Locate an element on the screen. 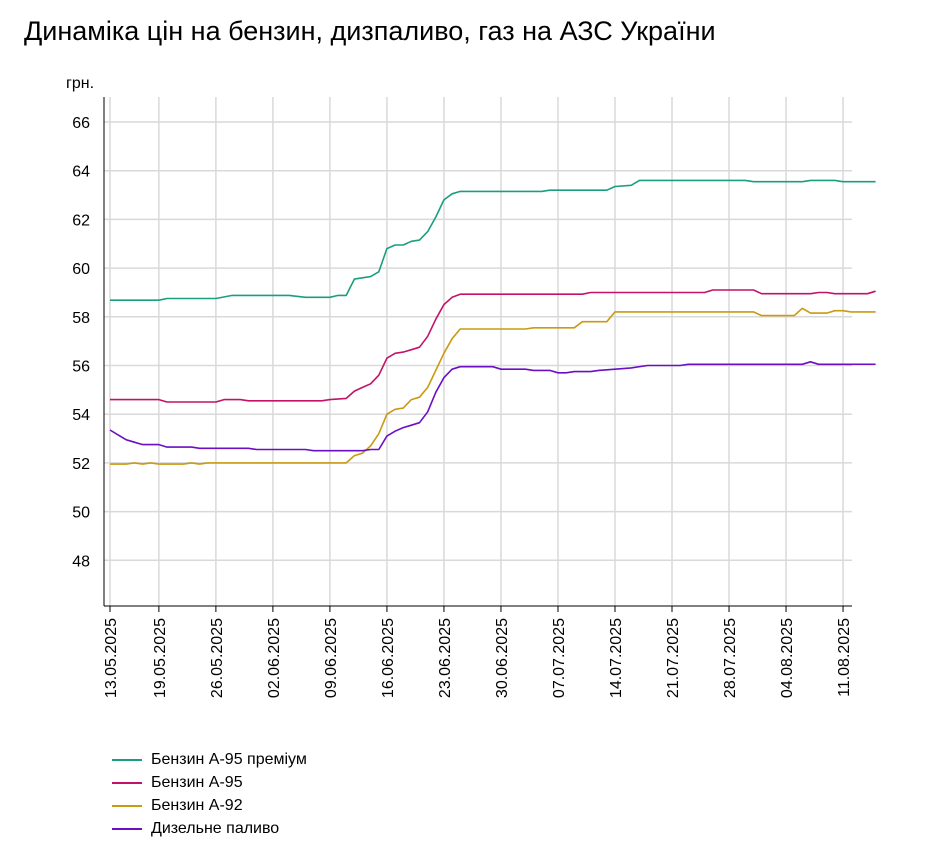 The image size is (939, 859). legend-label: Дизельне паливо is located at coordinates (215, 828).